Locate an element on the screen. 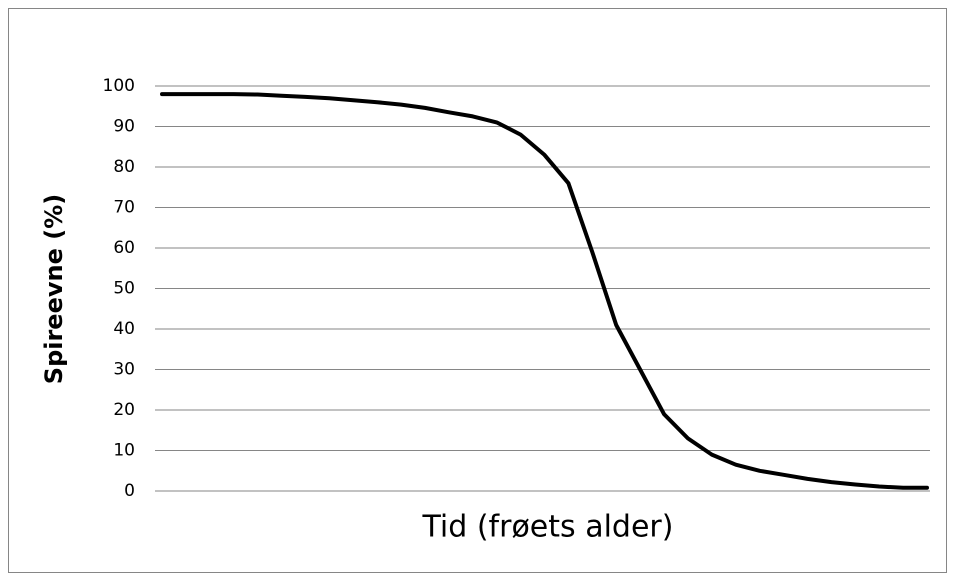  y-axis-title: Spireevne (%) is located at coordinates (54, 289).